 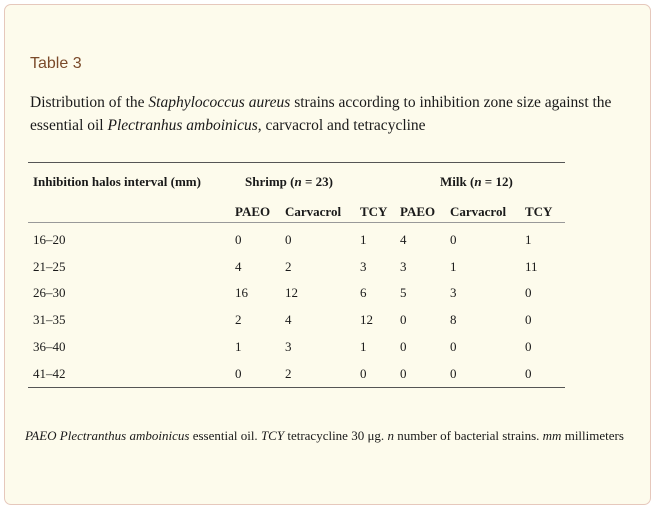 What do you see at coordinates (288, 239) in the screenshot?
I see `cell-shrimp-carvacrol: 0` at bounding box center [288, 239].